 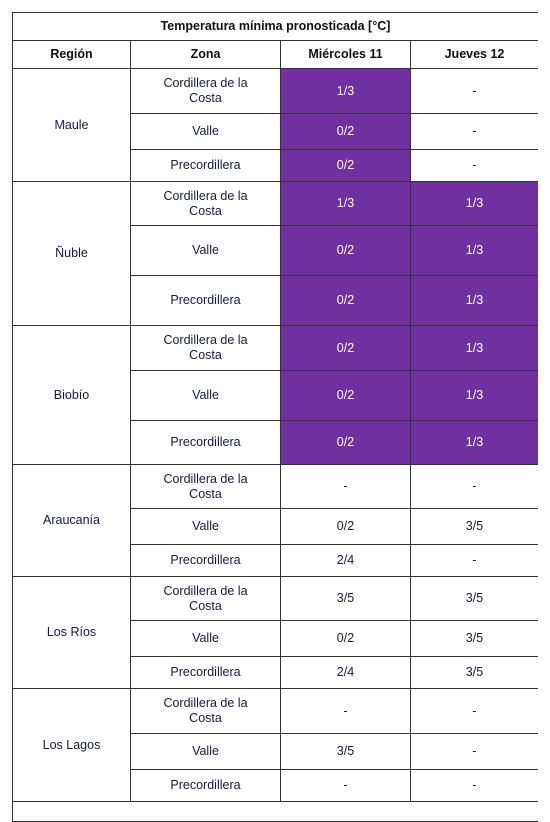 I want to click on table-row: Maule Cordillera de la Costa 1/3-, so click(x=275, y=125).